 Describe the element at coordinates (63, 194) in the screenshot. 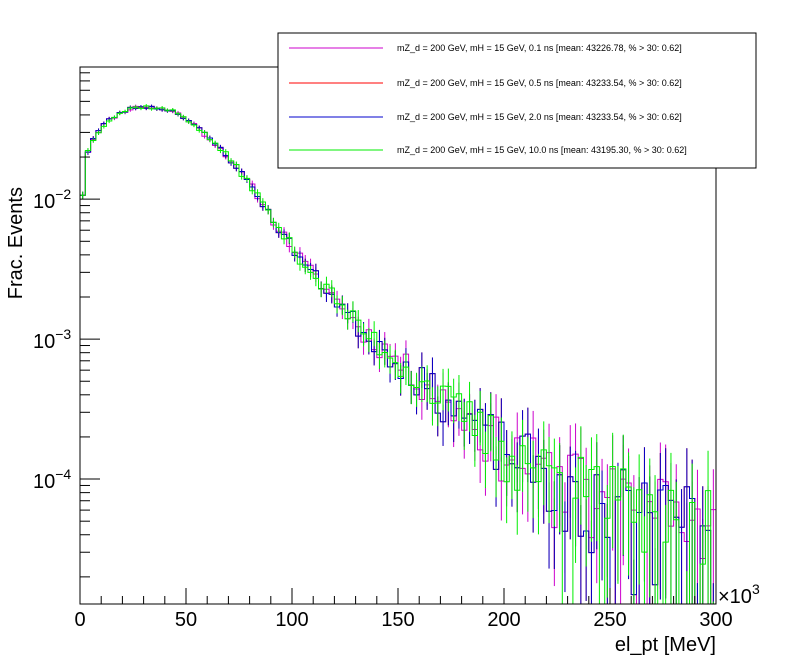

I see `y-tick-label-exp: −2` at that location.